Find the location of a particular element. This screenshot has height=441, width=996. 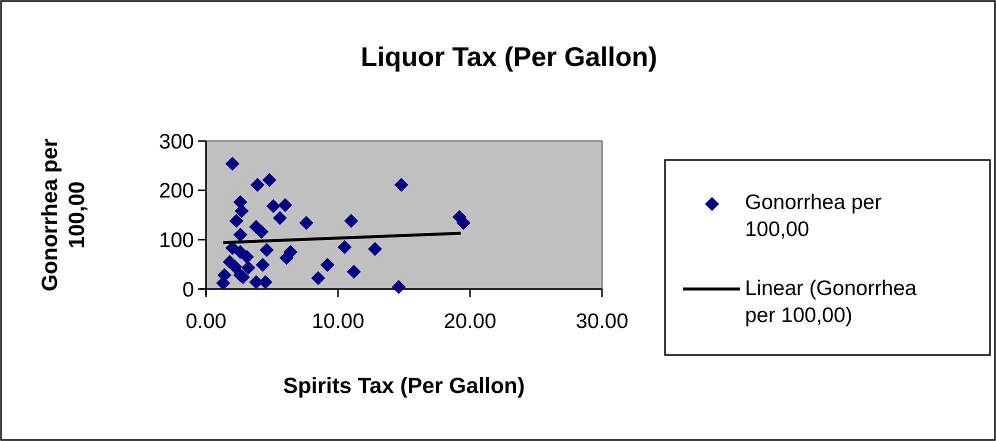

legend-label: Linear (Gonorrhea per 100,00) is located at coordinates (831, 302).